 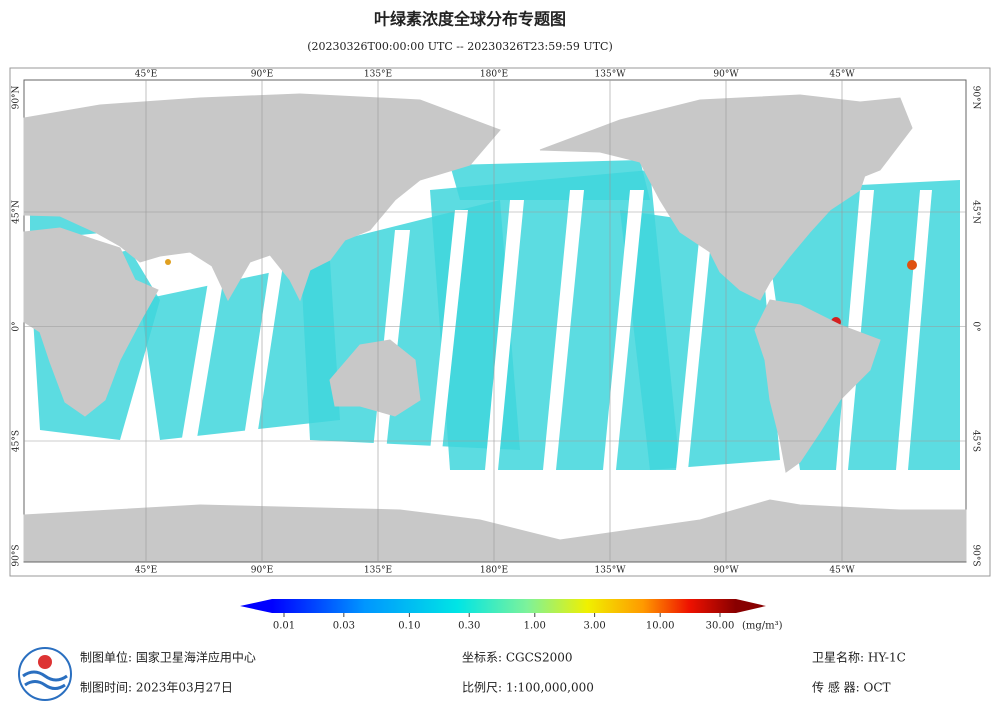 I want to click on footer-crs: 坐标系: CGCS2000, so click(x=517, y=658).